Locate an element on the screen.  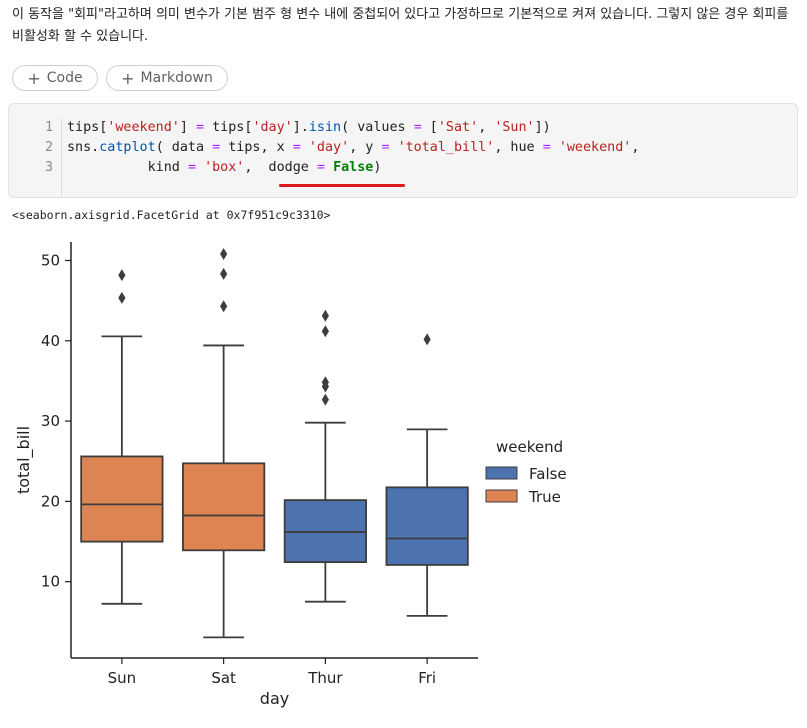
line-number: 1 is located at coordinates (48, 127).